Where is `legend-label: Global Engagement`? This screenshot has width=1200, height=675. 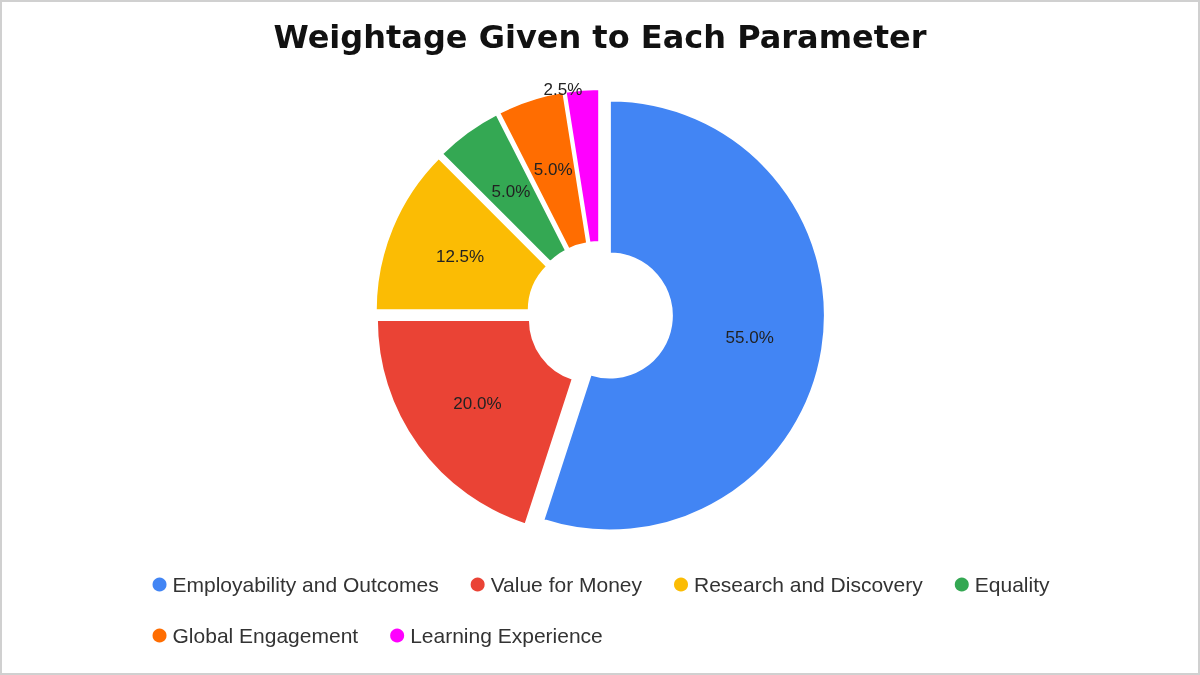
legend-label: Global Engagement is located at coordinates (265, 635).